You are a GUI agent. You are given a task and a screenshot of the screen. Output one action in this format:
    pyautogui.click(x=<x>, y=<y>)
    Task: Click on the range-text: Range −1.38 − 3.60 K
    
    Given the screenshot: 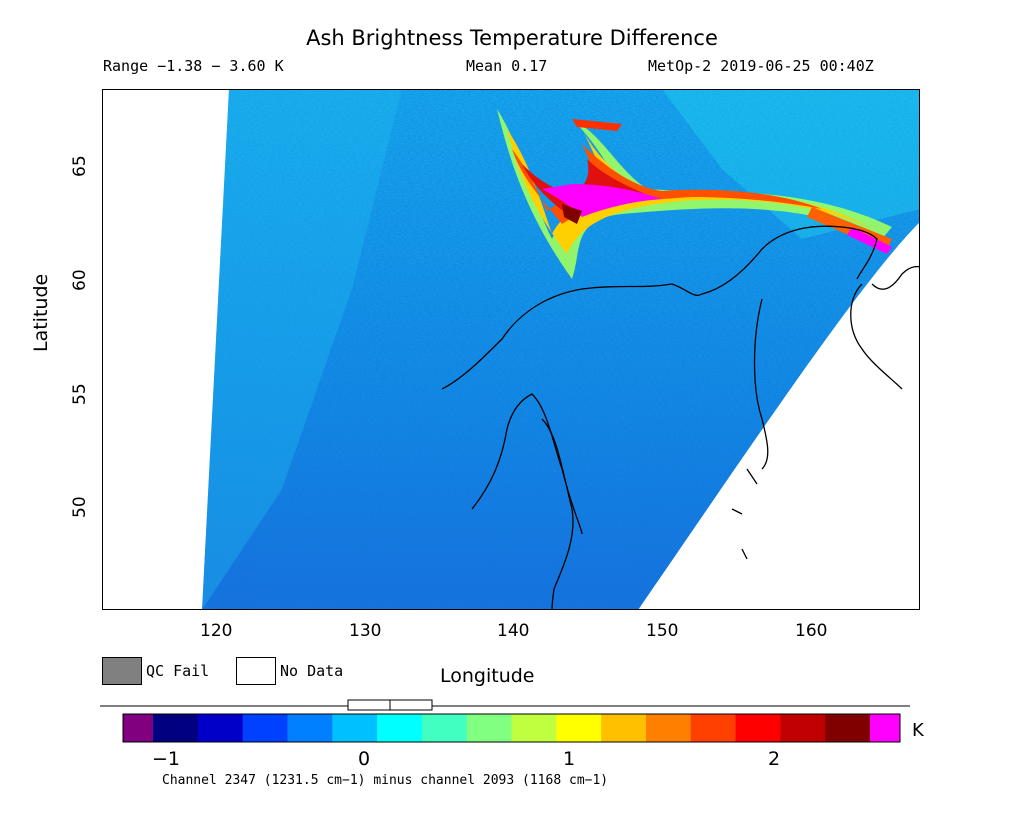 What is the action you would take?
    pyautogui.click(x=193, y=66)
    